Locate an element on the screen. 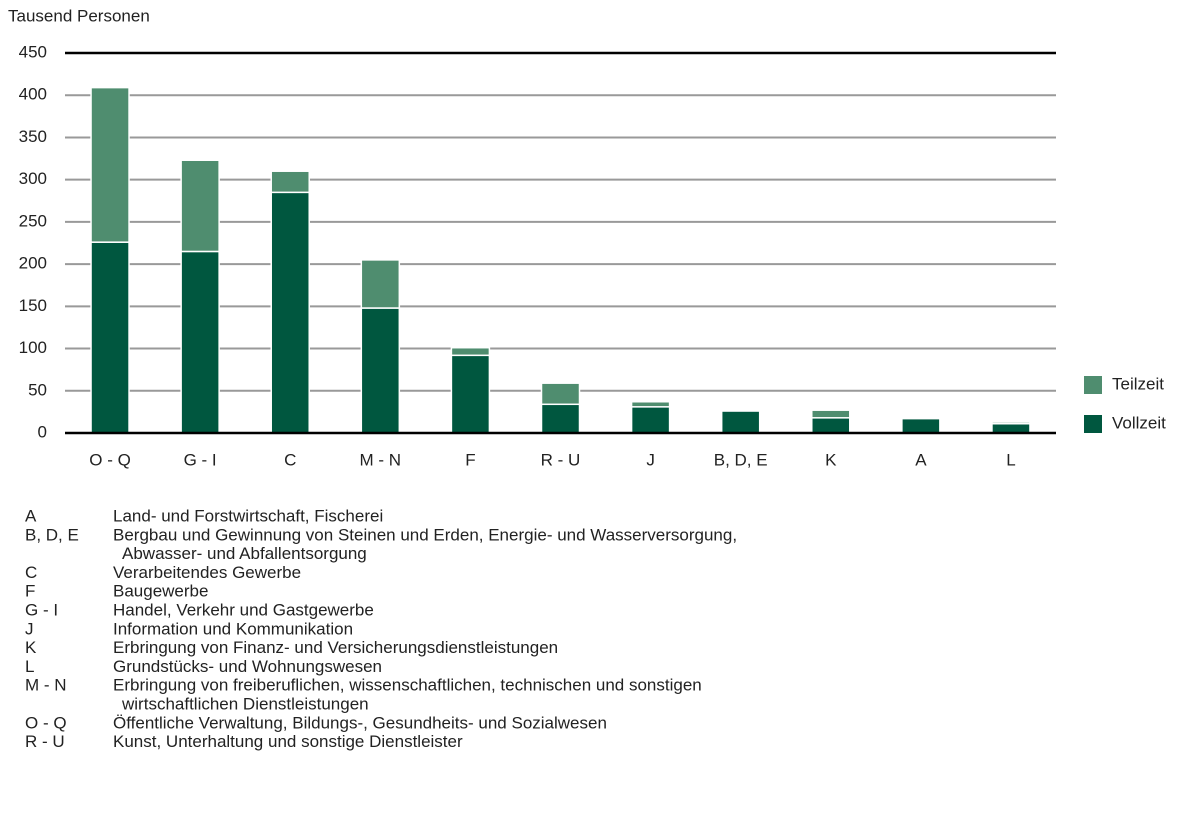 The image size is (1189, 823). y-tick-label: 400 is located at coordinates (33, 94).